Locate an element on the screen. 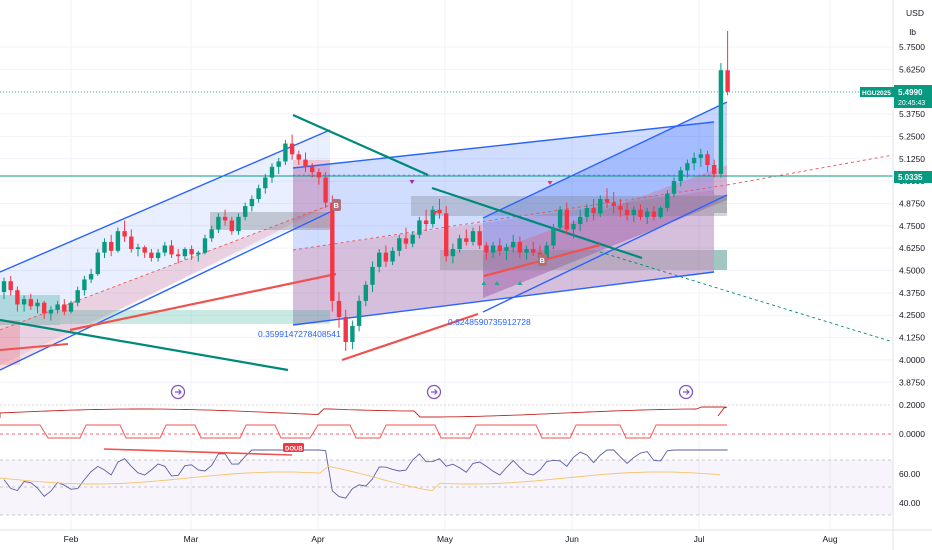  channel-mid-red-fill is located at coordinates (503, 257).